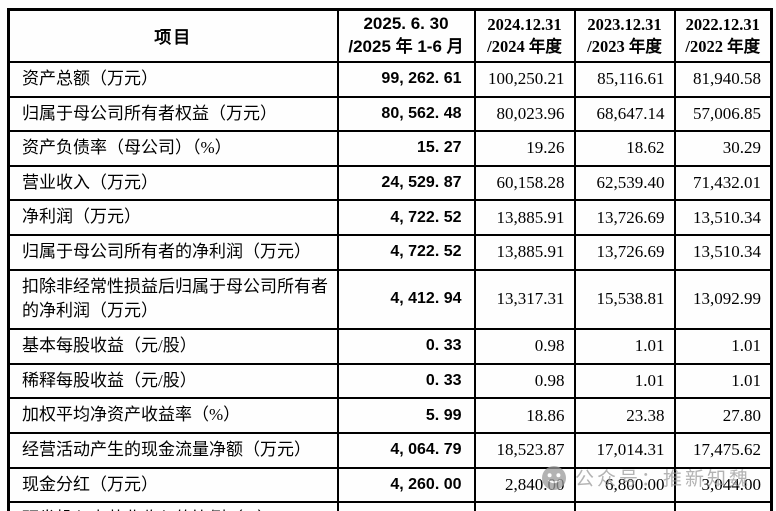 Image resolution: width=776 pixels, height=511 pixels. I want to click on table-row: 资产负债率（母公司）（%） 15. 27 19.26 18.62 30.29, so click(390, 148).